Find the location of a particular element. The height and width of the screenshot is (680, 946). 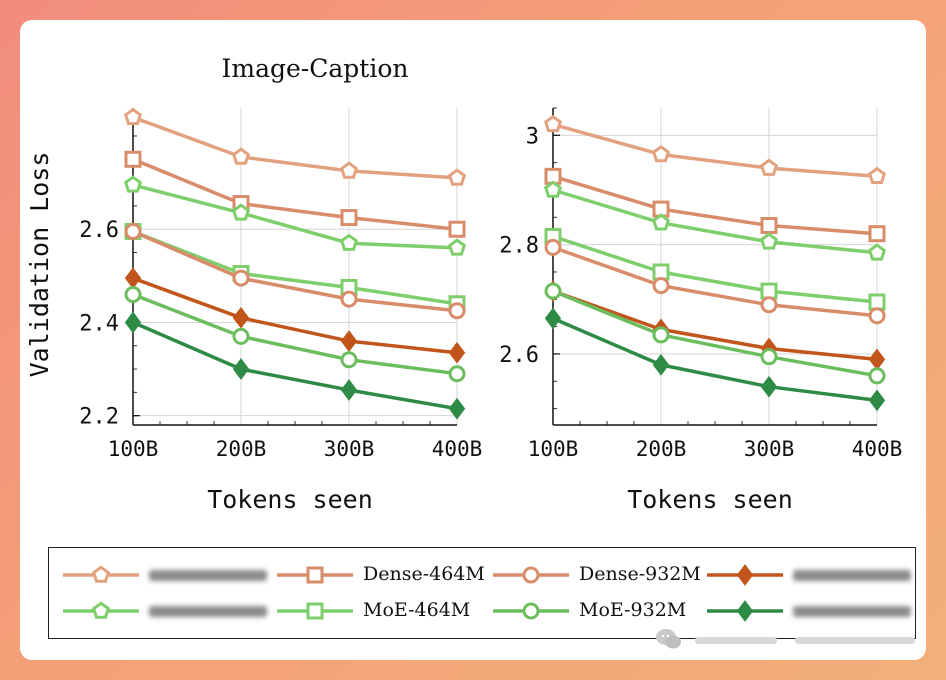

legend-label: Dense-932M is located at coordinates (640, 574).